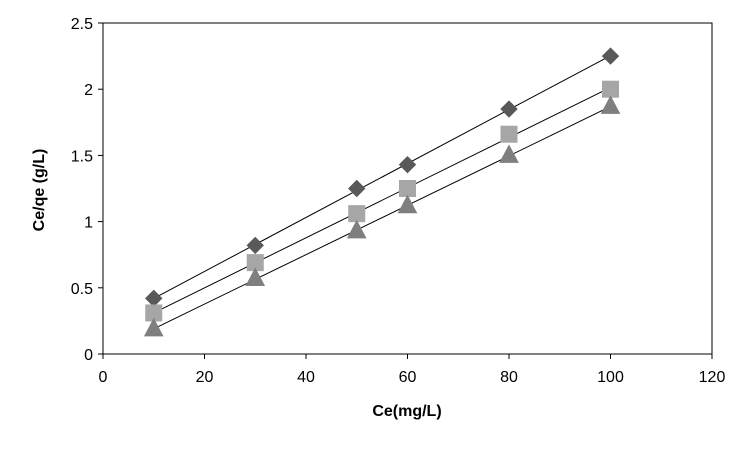  I want to click on x-tick-label: 20, so click(205, 377).